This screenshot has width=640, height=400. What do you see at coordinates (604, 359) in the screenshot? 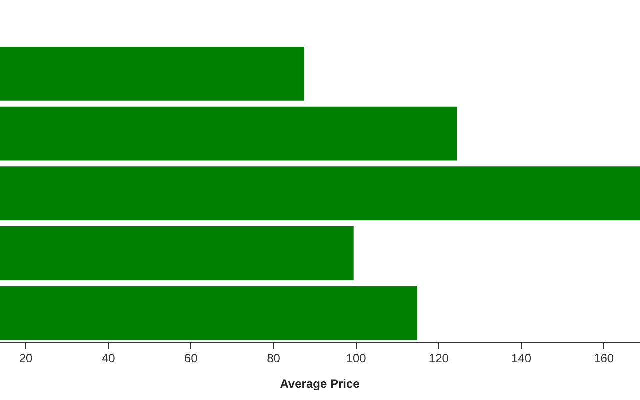
I see `x-tick-label: 160` at bounding box center [604, 359].